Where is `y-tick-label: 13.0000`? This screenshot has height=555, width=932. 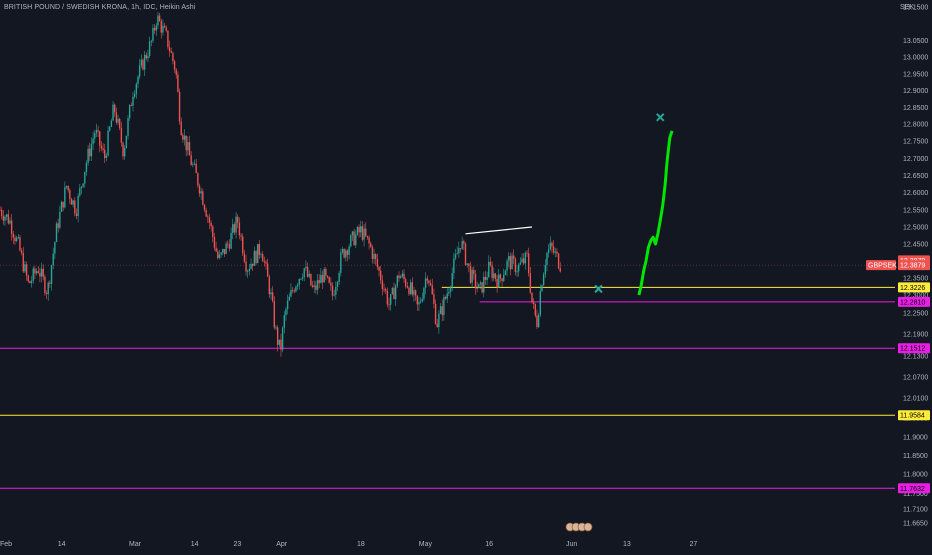 y-tick-label: 13.0000 is located at coordinates (915, 58).